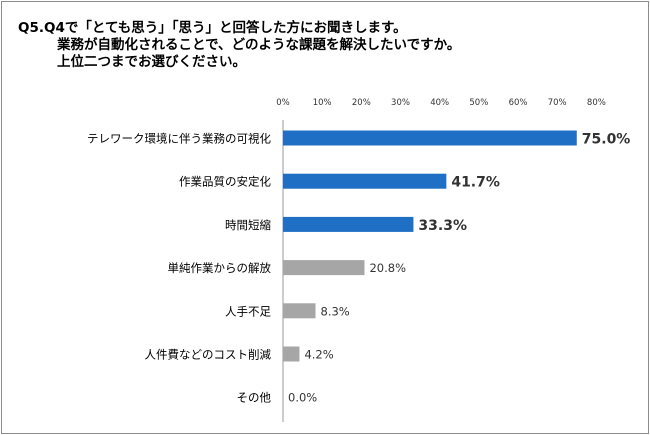 This screenshot has width=650, height=435. I want to click on question-title-line-1: Q5.Q4で「とても思う」「思う」と回答した方にお聞きします。, so click(212, 28).